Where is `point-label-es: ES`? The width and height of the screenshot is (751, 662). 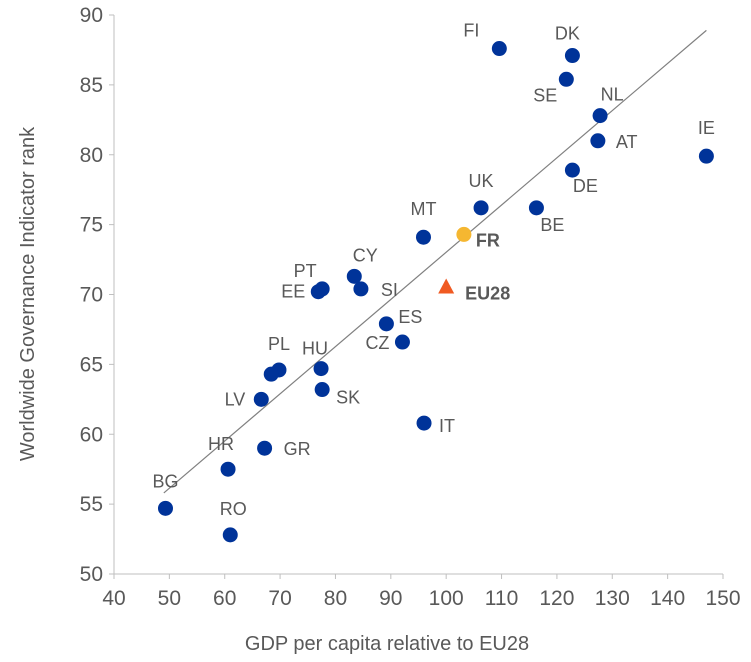 point-label-es: ES is located at coordinates (410, 317).